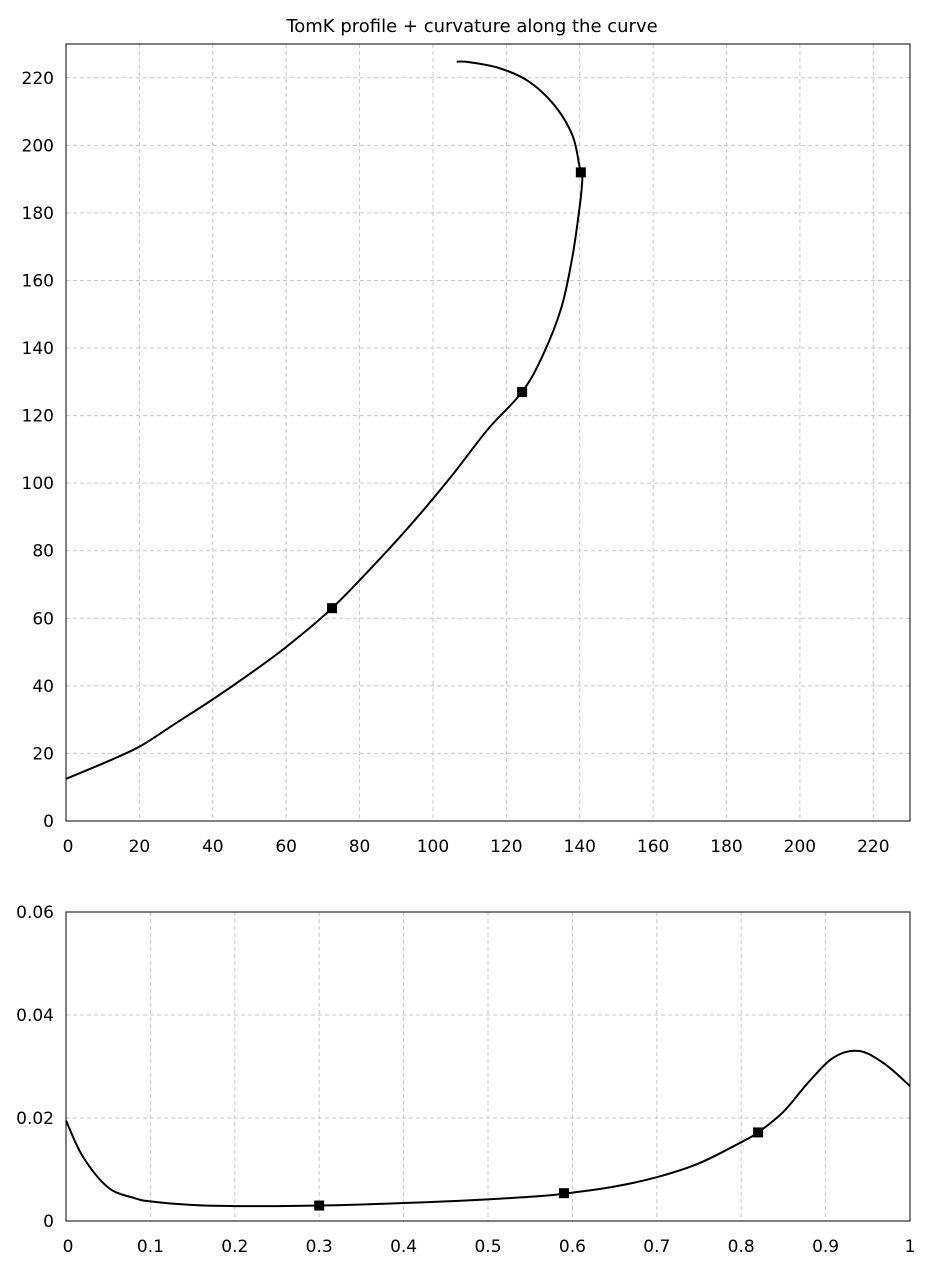 Image resolution: width=944 pixels, height=1270 pixels. I want to click on top-x-tick-label: 20, so click(140, 847).